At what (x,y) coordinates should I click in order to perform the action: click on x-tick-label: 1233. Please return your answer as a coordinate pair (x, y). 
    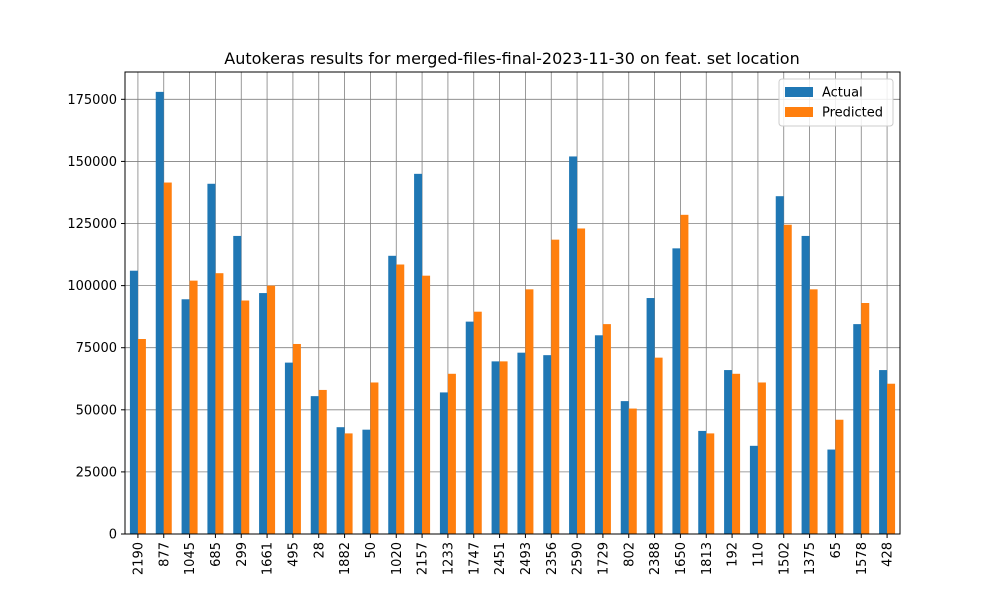
    Looking at the image, I should click on (448, 558).